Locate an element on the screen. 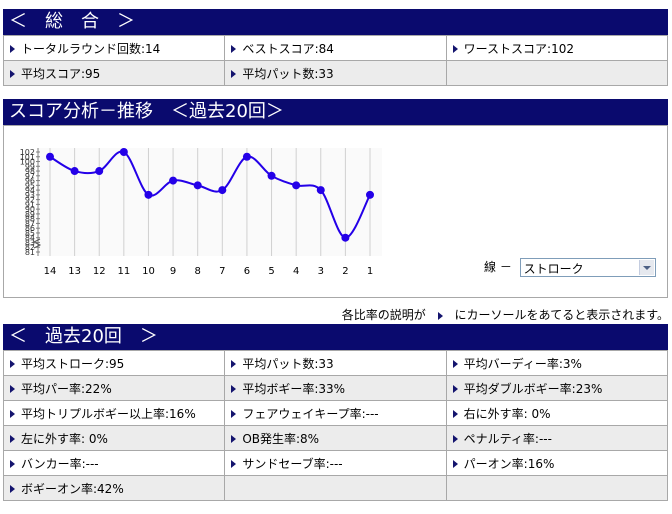 This screenshot has height=514, width=672. x-tick-label: 5 is located at coordinates (271, 271).